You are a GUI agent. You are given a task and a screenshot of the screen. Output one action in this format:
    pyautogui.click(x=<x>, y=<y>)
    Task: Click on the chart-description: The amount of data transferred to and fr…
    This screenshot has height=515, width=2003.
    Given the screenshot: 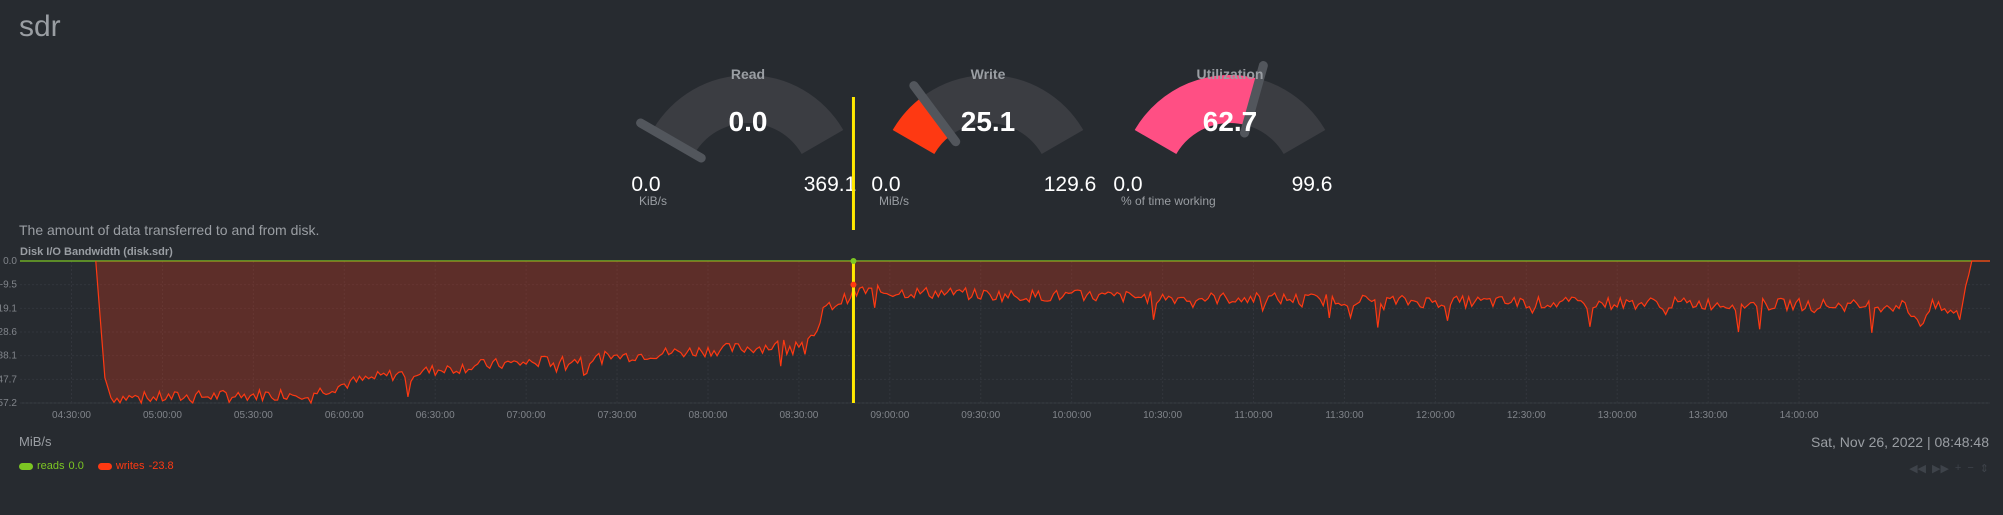 What is the action you would take?
    pyautogui.click(x=169, y=230)
    